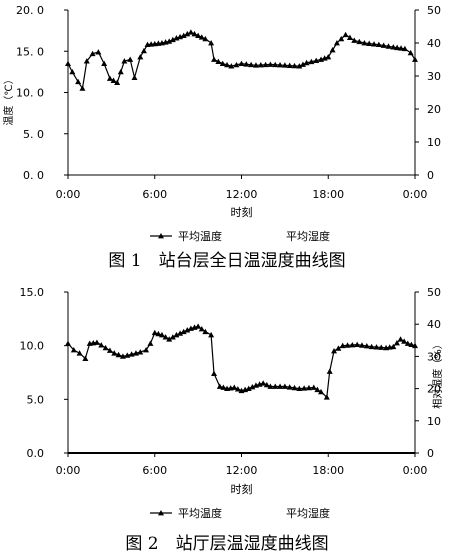  What do you see at coordinates (434, 142) in the screenshot?
I see `y-right-tick-label: 10` at bounding box center [434, 142].